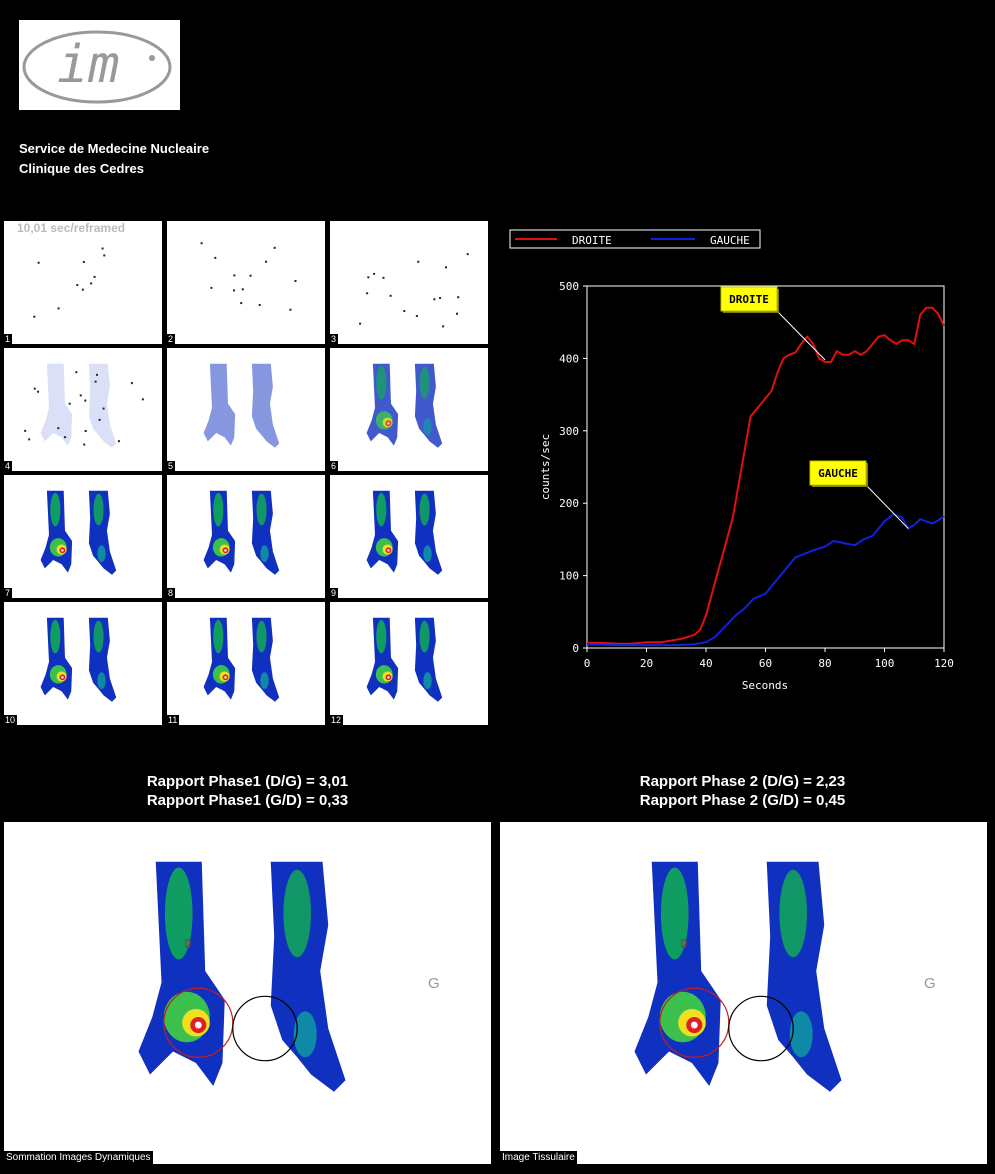 The image size is (995, 1174). Describe the element at coordinates (684, 944) in the screenshot. I see `roi-marker: D` at that location.